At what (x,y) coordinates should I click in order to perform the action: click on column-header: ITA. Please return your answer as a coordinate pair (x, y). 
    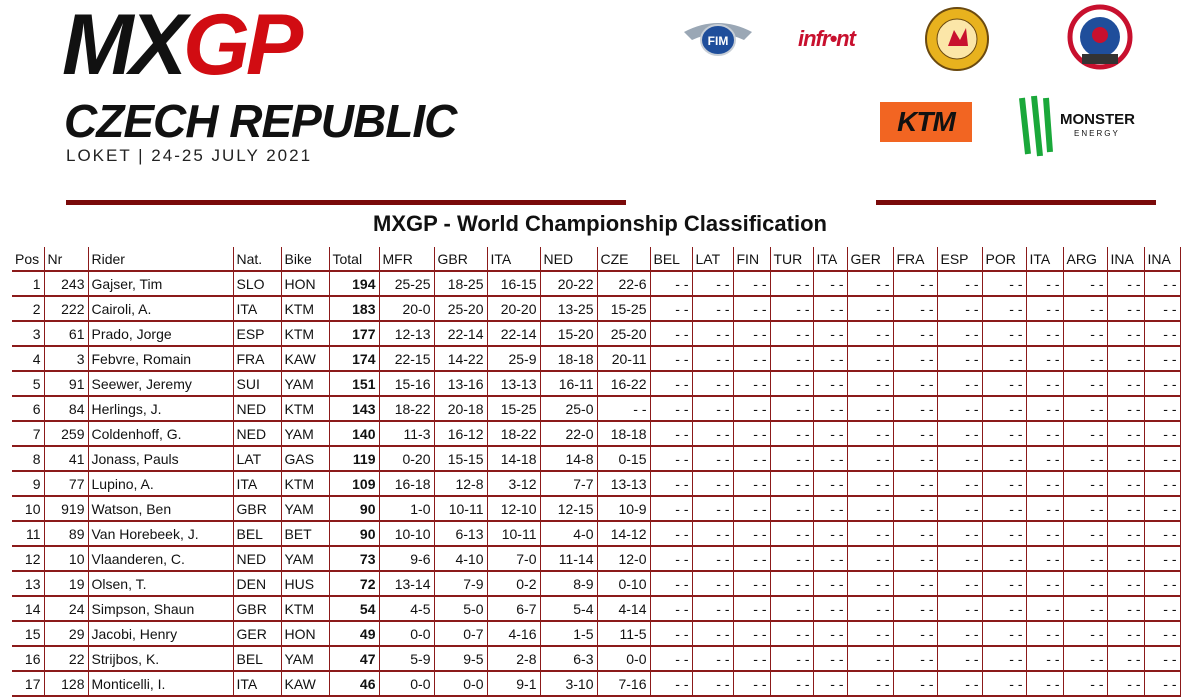
    Looking at the image, I should click on (514, 259).